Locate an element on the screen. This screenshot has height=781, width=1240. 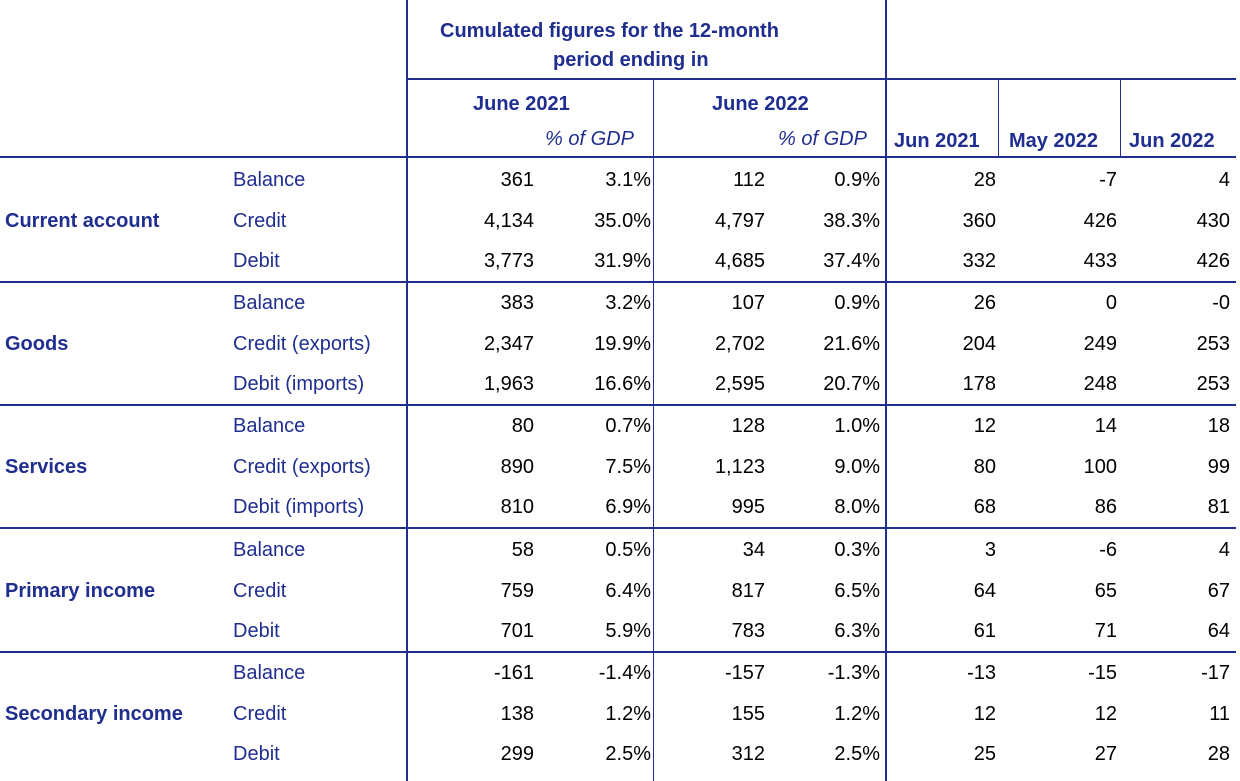
table-cell: 299 is located at coordinates (517, 754).